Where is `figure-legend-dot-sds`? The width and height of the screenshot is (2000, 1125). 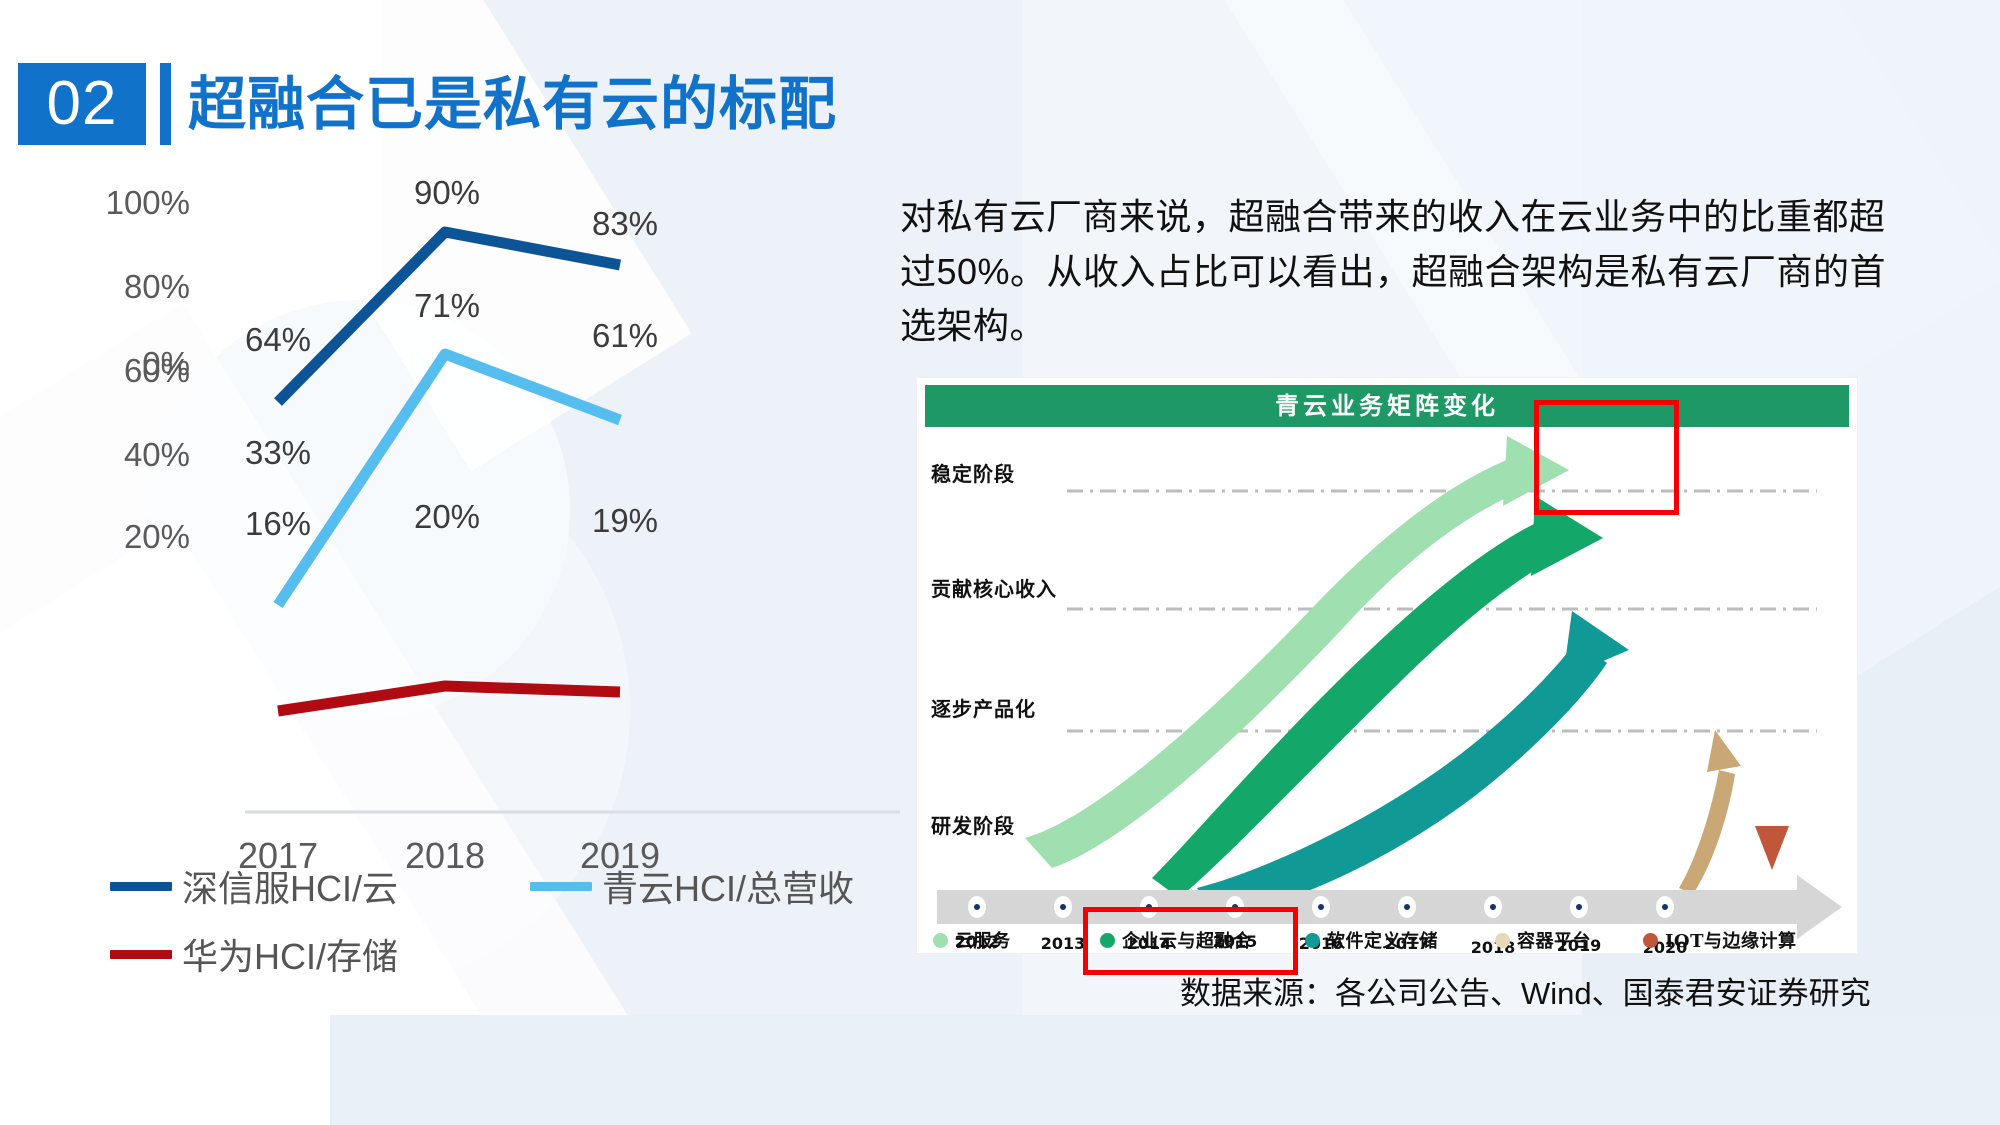
figure-legend-dot-sds is located at coordinates (1312, 940).